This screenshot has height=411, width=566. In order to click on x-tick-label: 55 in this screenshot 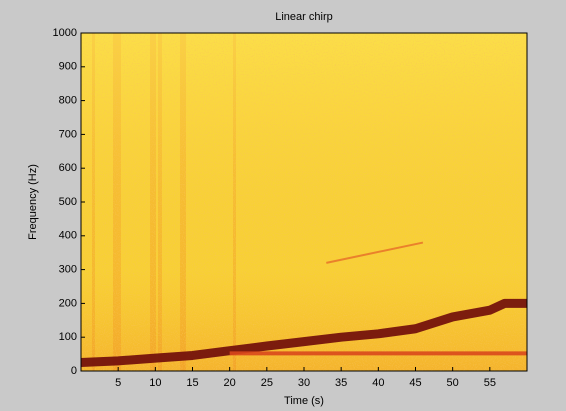, I will do `click(490, 383)`.